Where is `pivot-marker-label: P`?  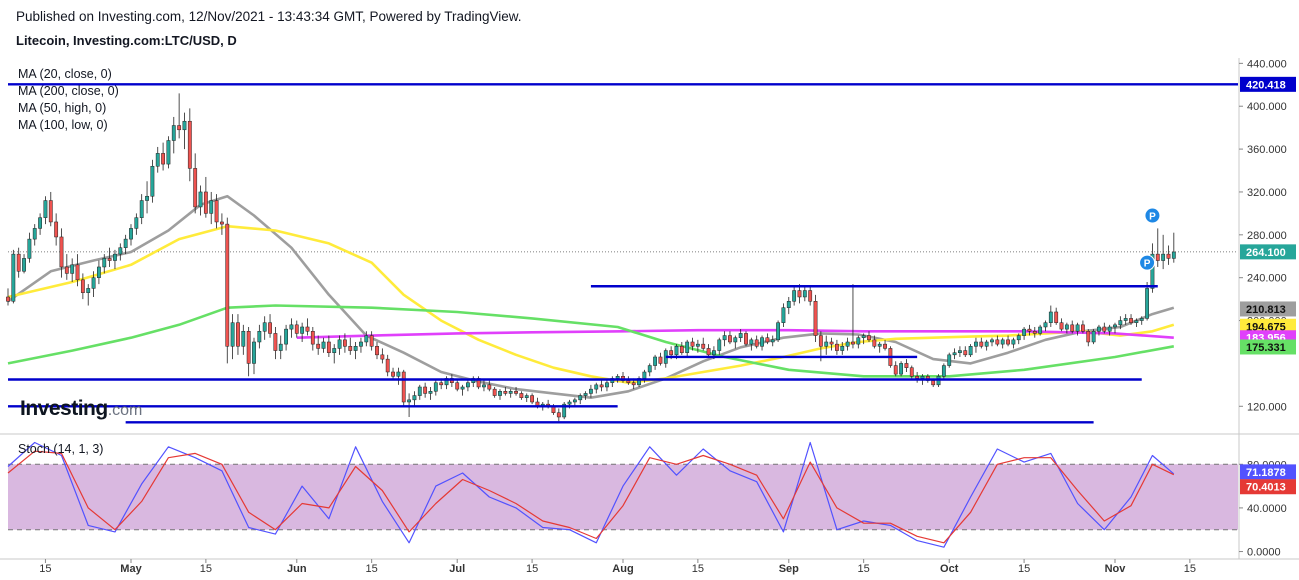 pivot-marker-label: P is located at coordinates (1152, 217).